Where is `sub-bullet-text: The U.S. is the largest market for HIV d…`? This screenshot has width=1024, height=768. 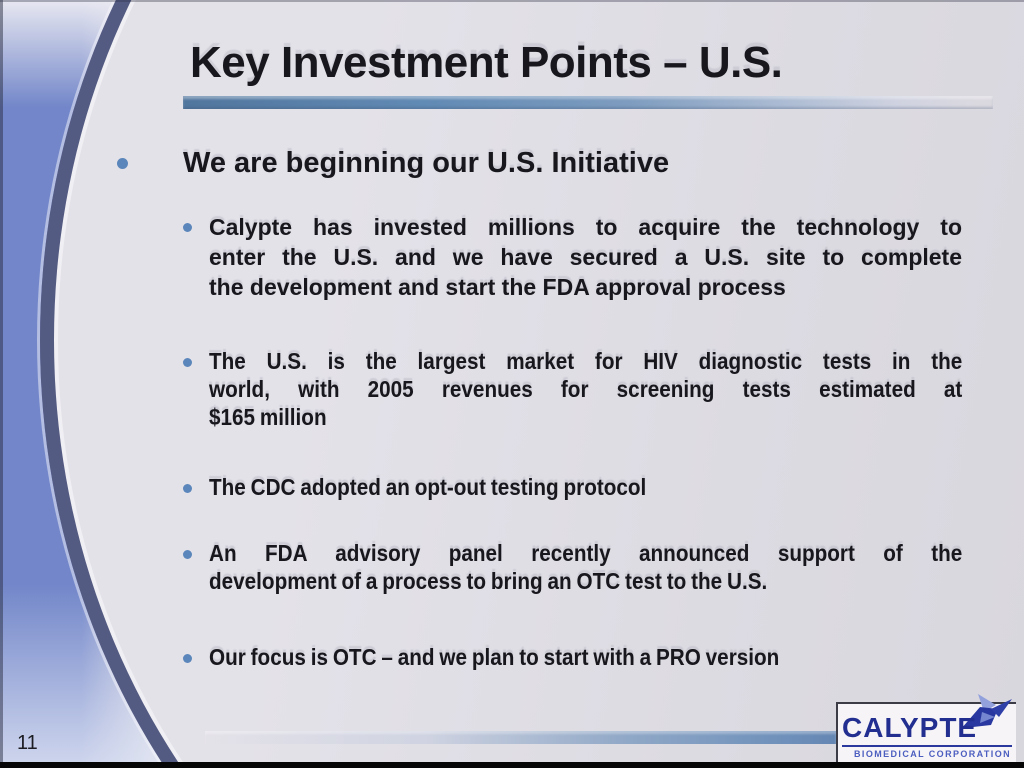
sub-bullet-text: The U.S. is the largest market for HIV d… is located at coordinates (585, 389).